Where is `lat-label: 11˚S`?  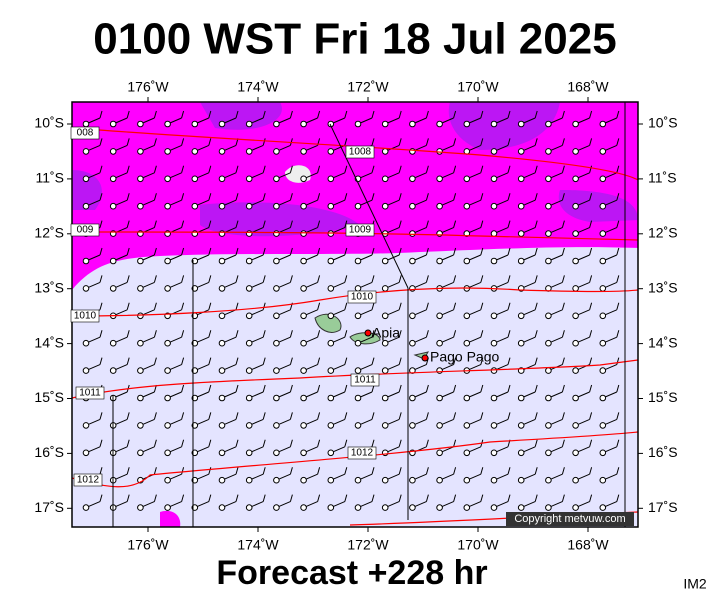
lat-label: 11˚S is located at coordinates (662, 178).